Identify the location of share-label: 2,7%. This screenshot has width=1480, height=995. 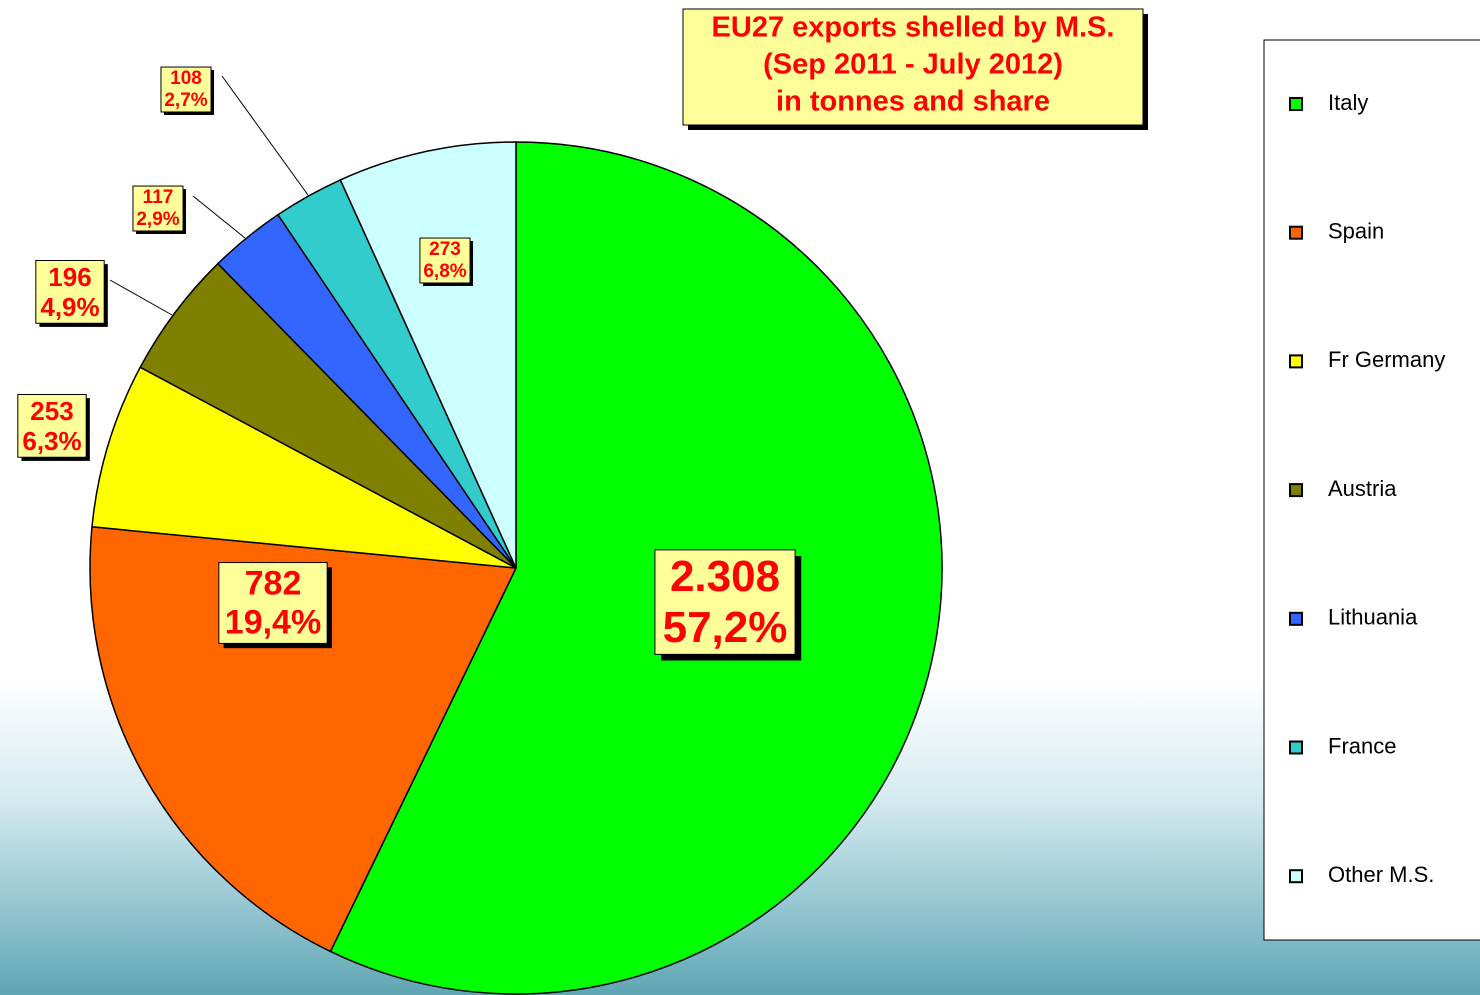
(185, 100).